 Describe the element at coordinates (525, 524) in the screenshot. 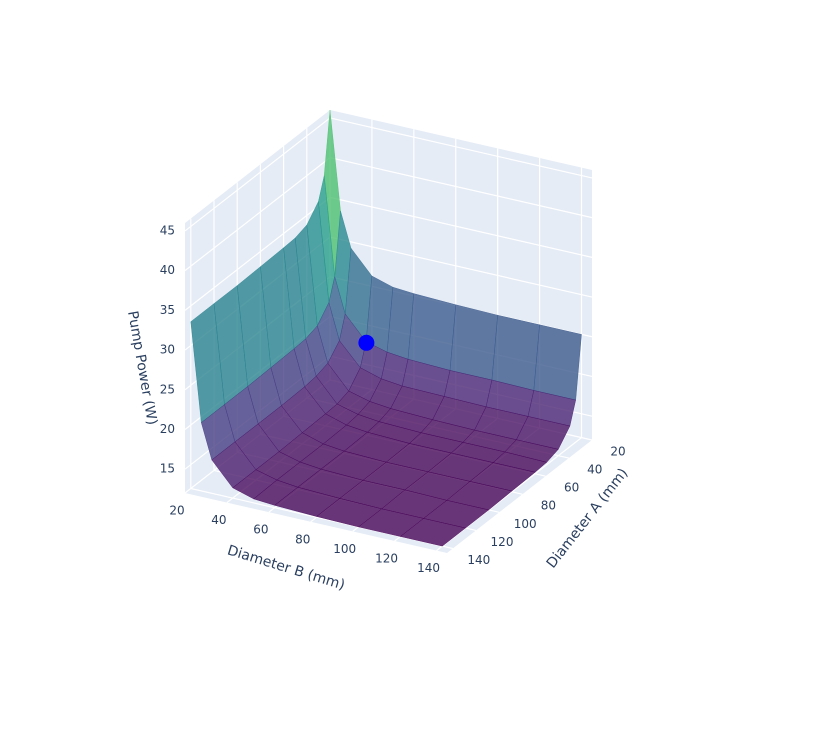

I see `x-tick-label: 100` at that location.